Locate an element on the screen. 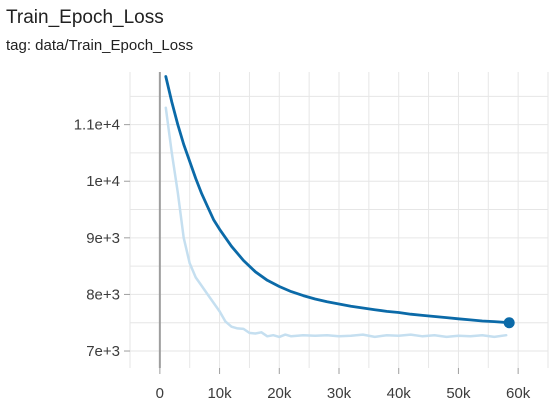  chart-title: Train_Epoch_Loss is located at coordinates (85, 17).